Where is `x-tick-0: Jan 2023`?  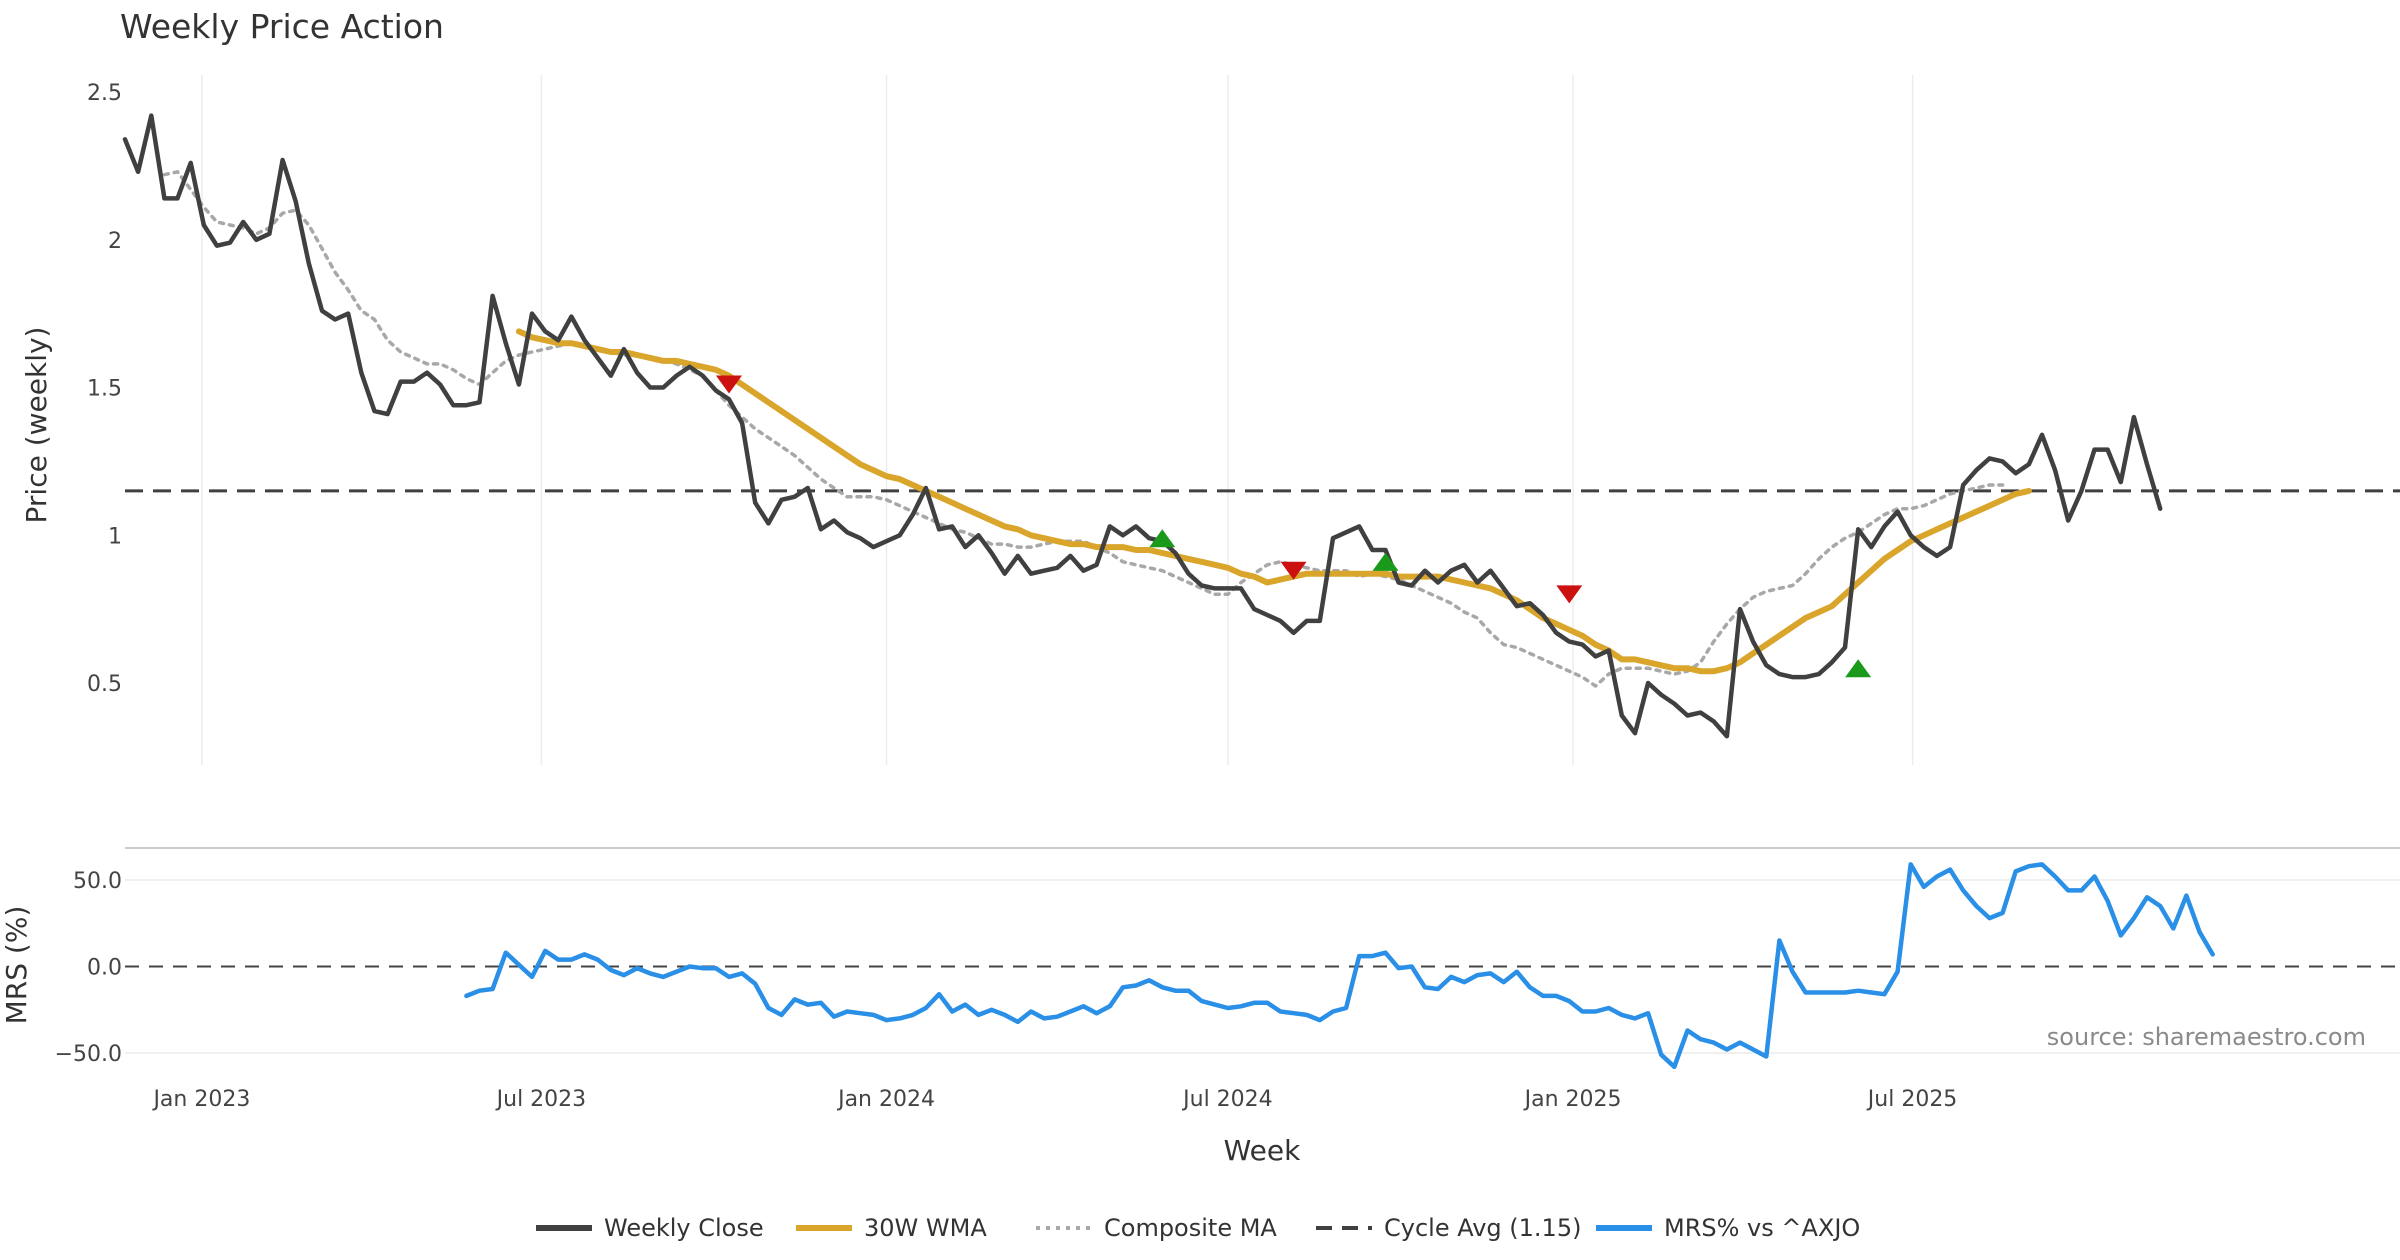 x-tick-0: Jan 2023 is located at coordinates (200, 1099).